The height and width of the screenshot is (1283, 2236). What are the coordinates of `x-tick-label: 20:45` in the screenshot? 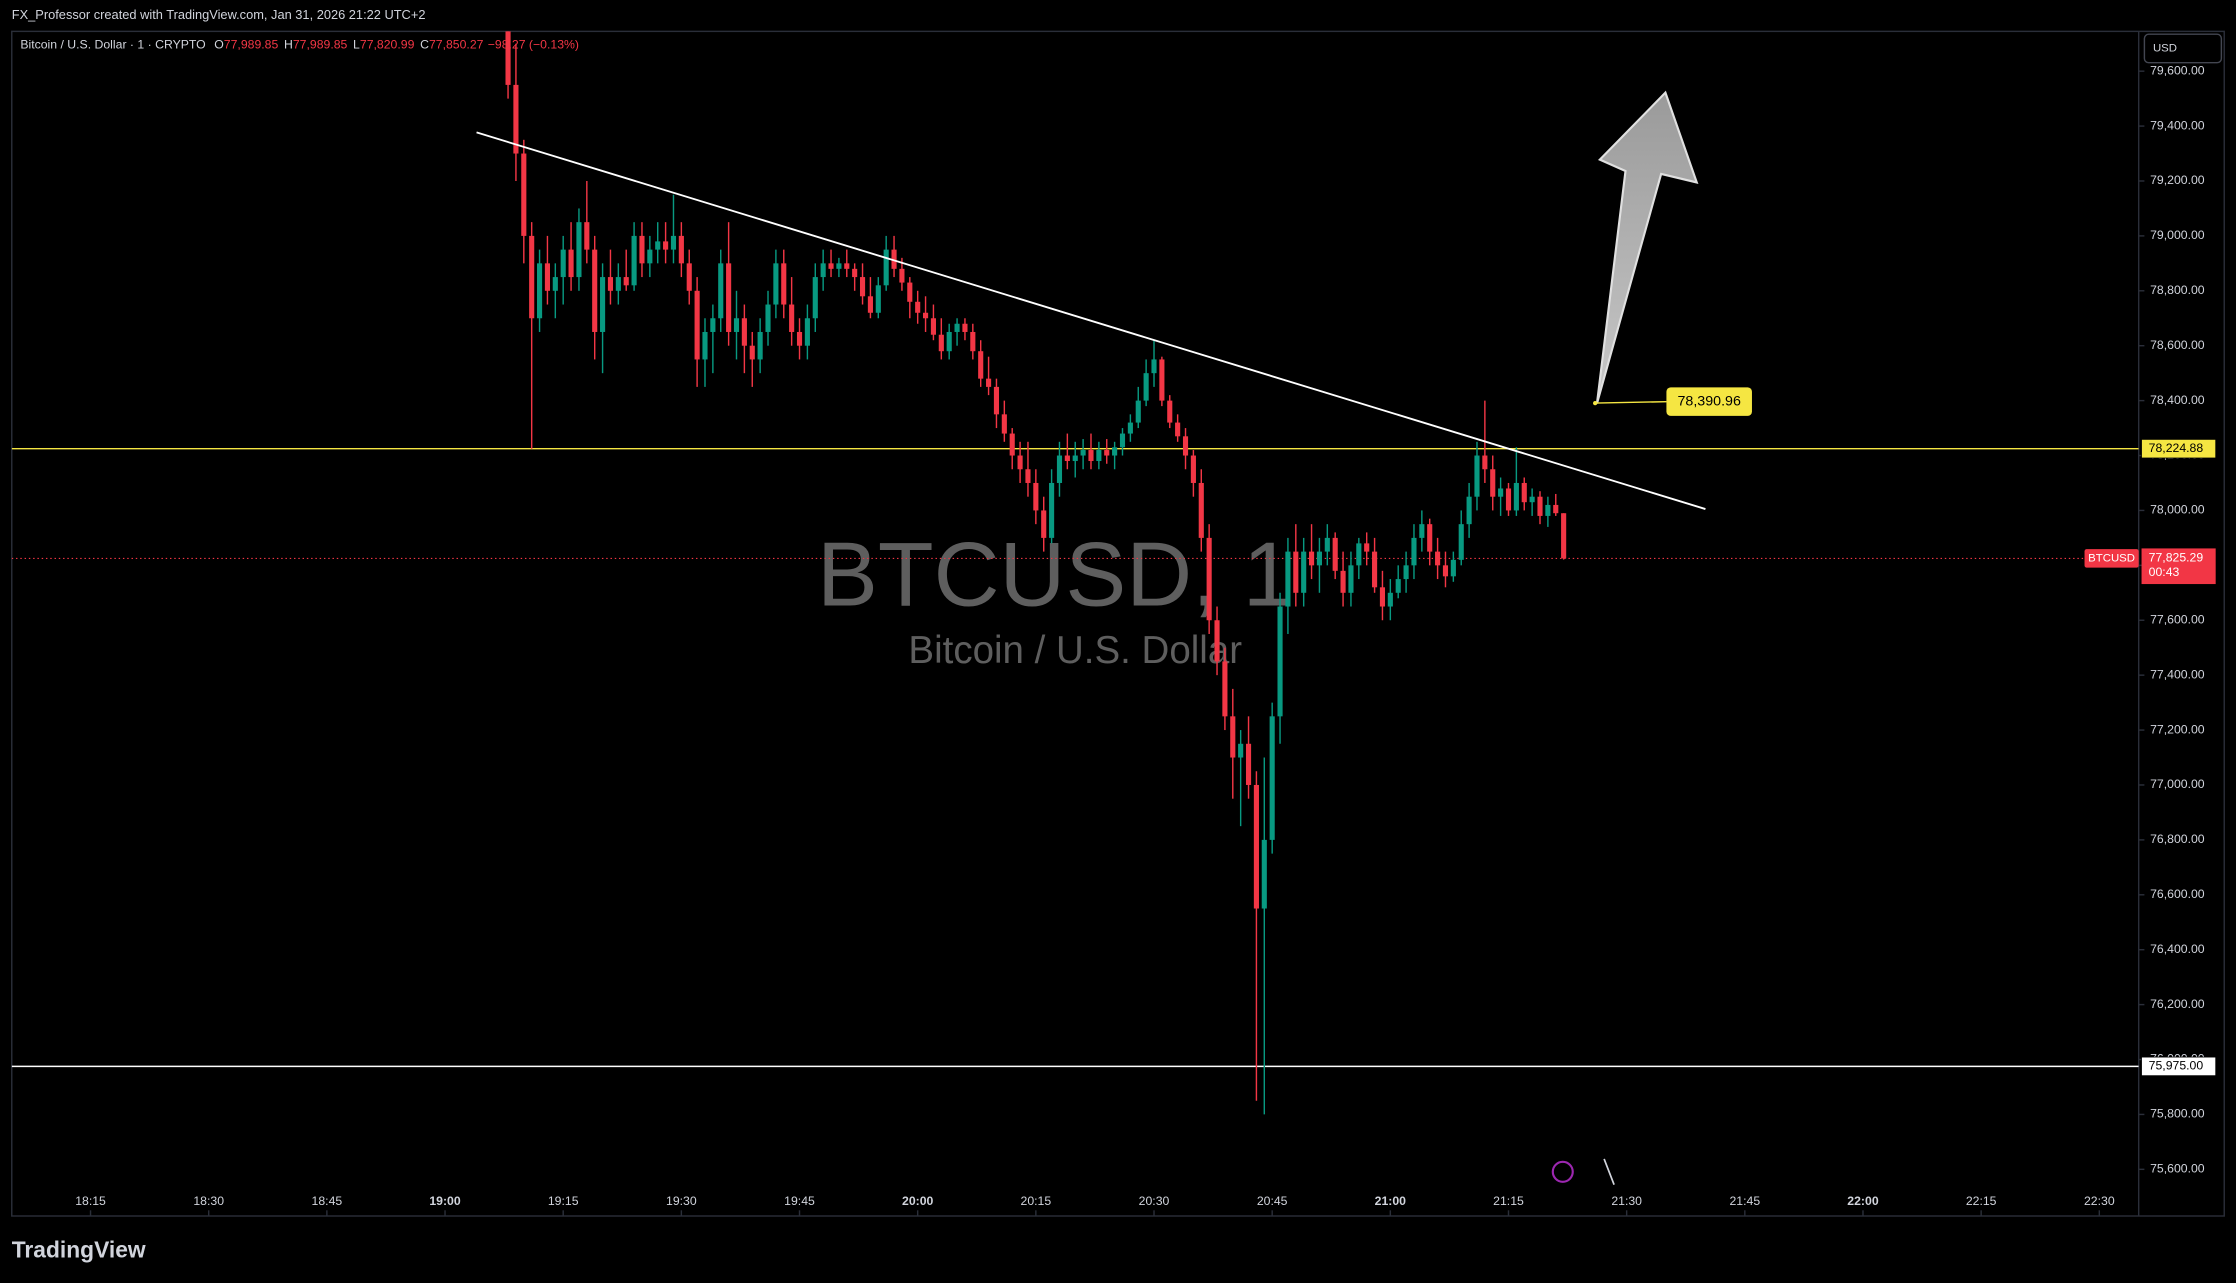 It's located at (1272, 1201).